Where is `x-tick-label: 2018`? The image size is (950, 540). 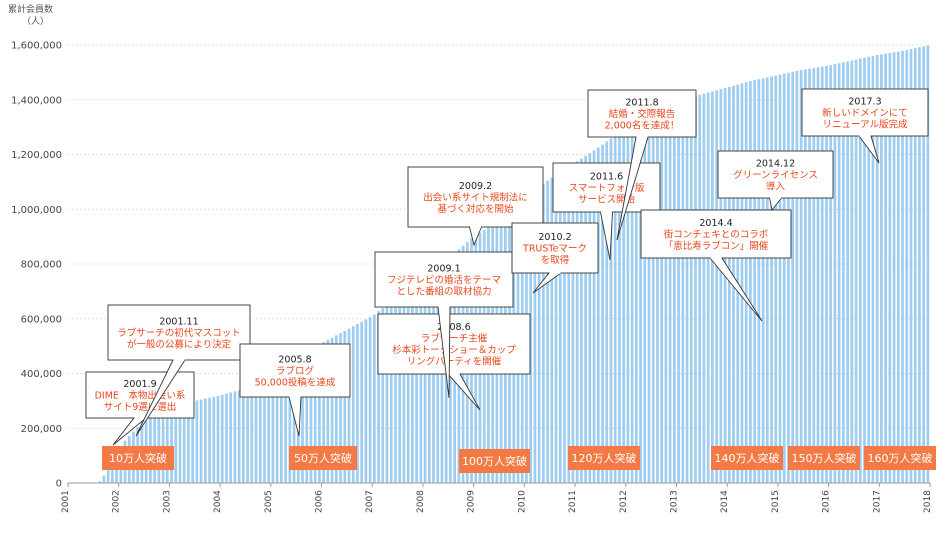
x-tick-label: 2018 is located at coordinates (928, 501).